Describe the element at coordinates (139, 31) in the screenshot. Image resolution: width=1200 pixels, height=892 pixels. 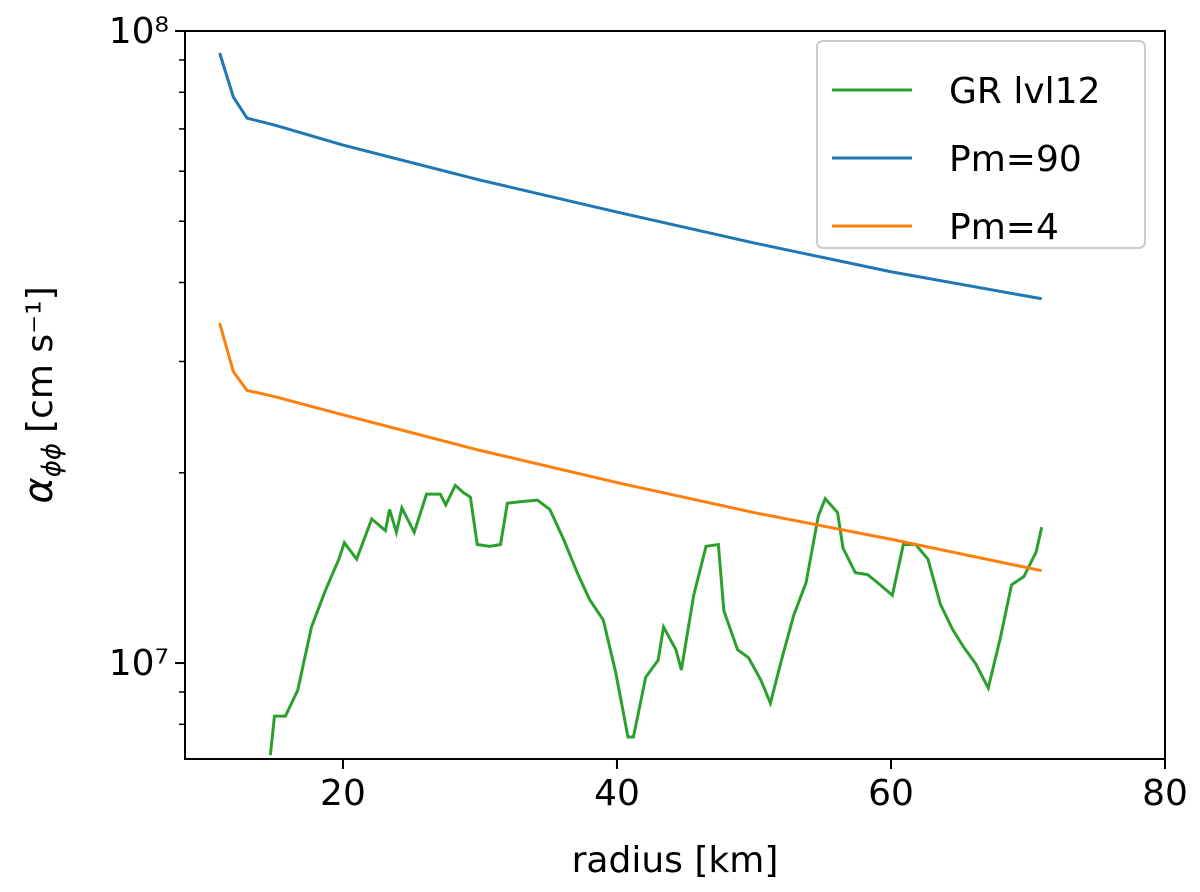
I see `y-tick-label: 10⁸` at that location.